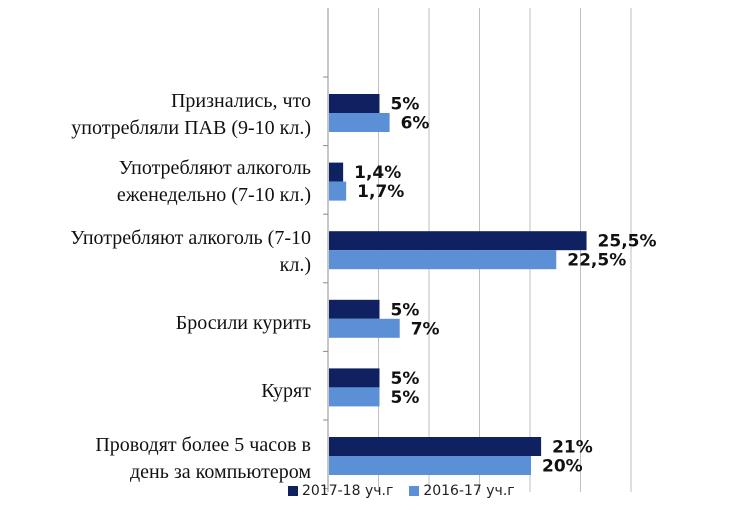 Image resolution: width=755 pixels, height=513 pixels. What do you see at coordinates (415, 124) in the screenshot?
I see `data-label: 6%` at bounding box center [415, 124].